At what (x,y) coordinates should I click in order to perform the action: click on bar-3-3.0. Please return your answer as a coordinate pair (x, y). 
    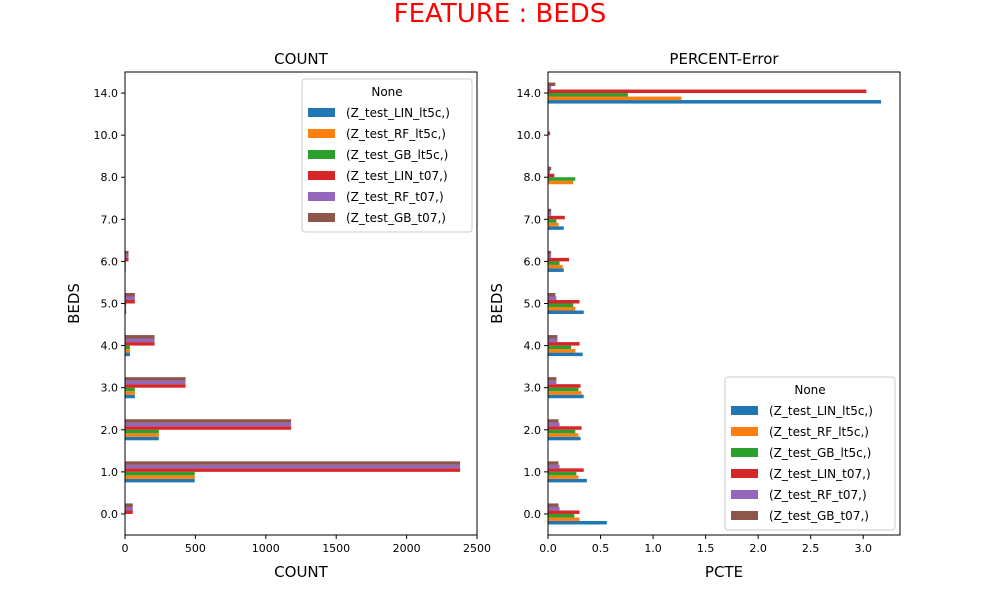
    Looking at the image, I should click on (563, 389).